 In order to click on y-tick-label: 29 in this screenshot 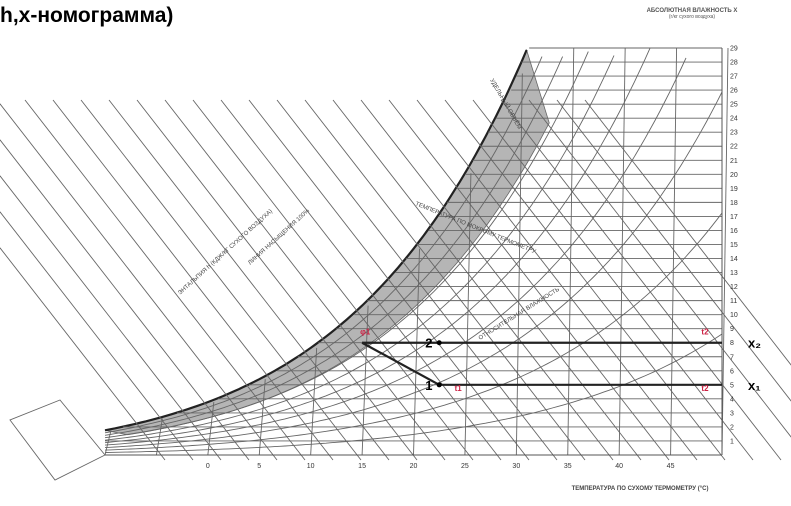, I will do `click(734, 49)`.